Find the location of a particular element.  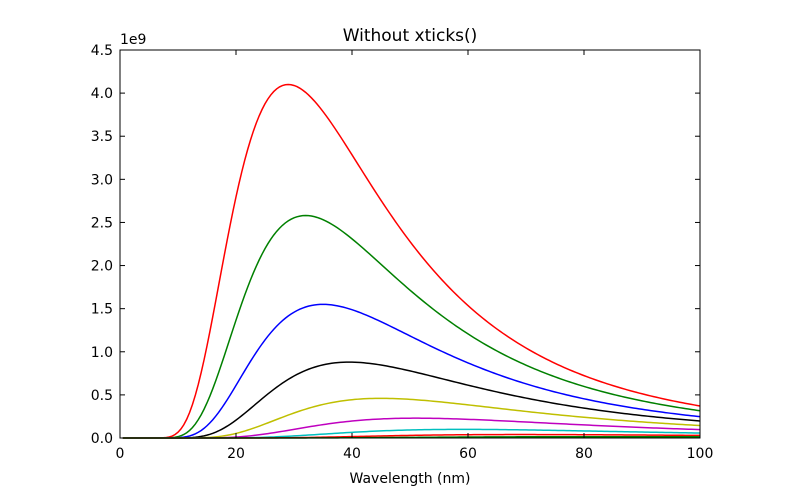

x-axis-label: Wavelength (nm) is located at coordinates (410, 479).